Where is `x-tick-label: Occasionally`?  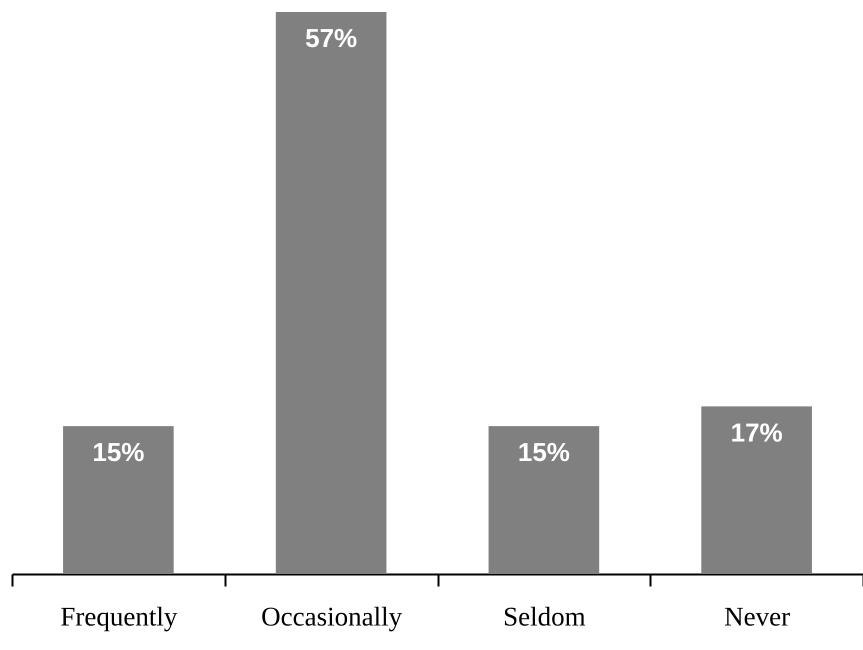
x-tick-label: Occasionally is located at coordinates (332, 617).